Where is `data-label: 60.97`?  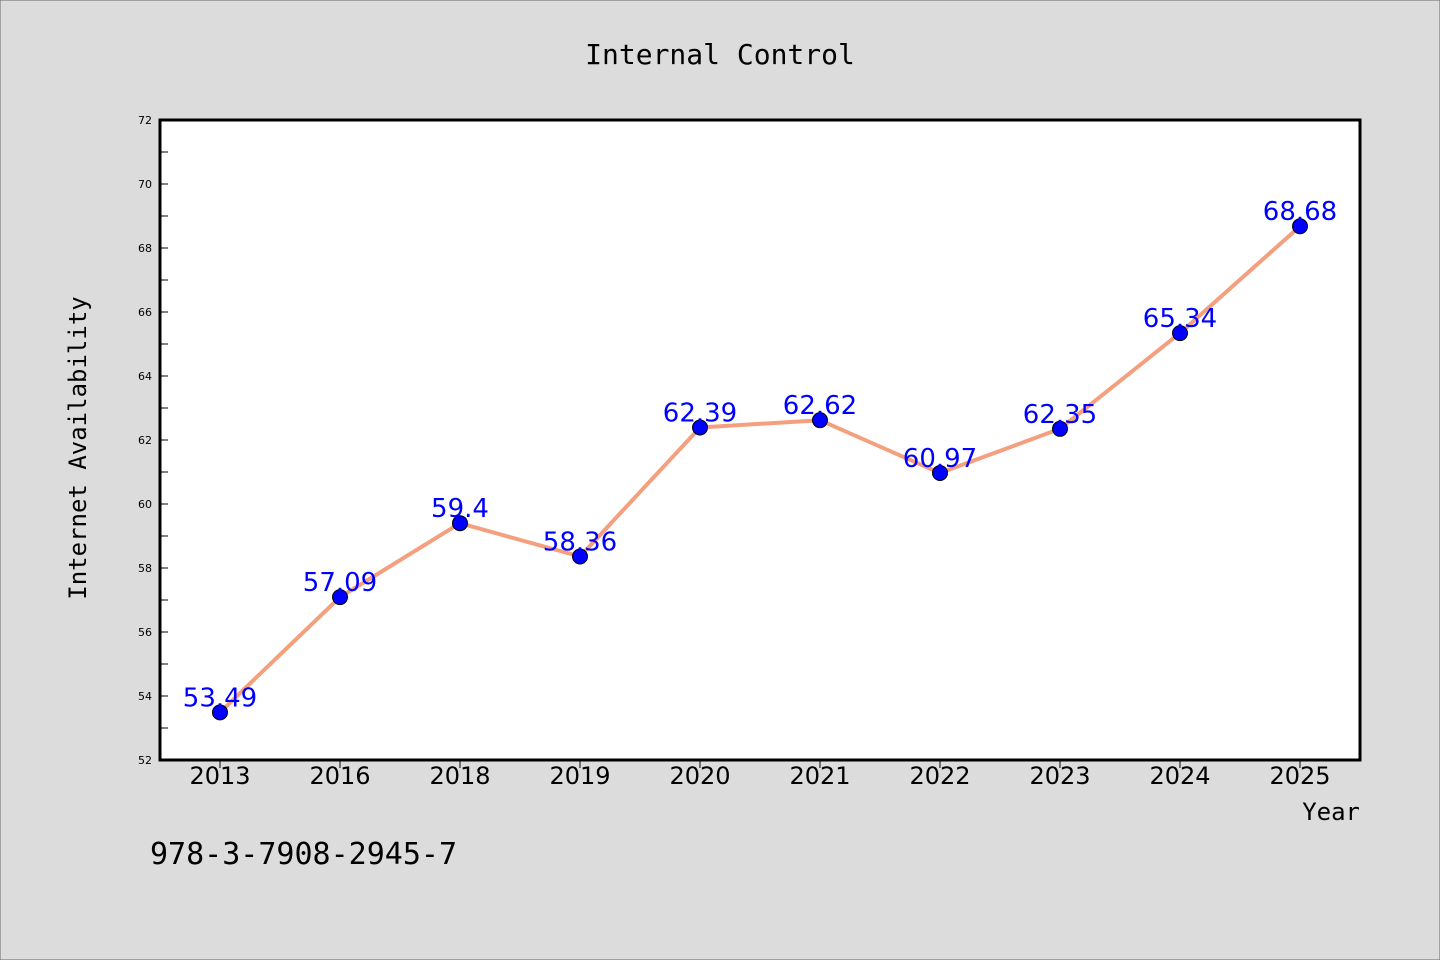
data-label: 60.97 is located at coordinates (940, 459).